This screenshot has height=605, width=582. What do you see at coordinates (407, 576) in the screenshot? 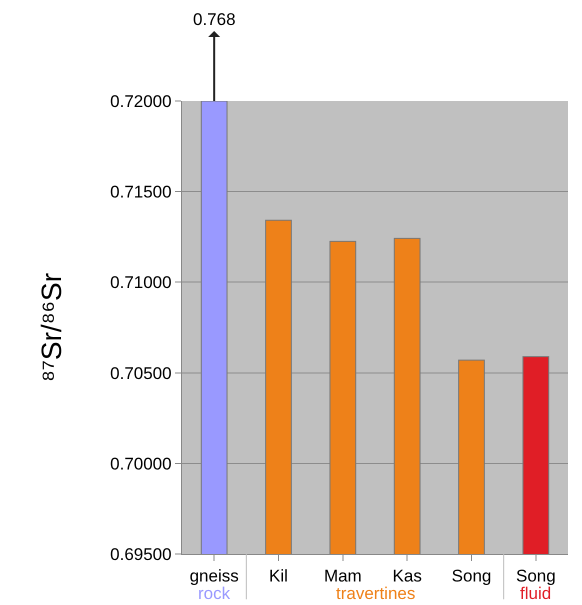
I see `x-tick-label: Kas` at bounding box center [407, 576].